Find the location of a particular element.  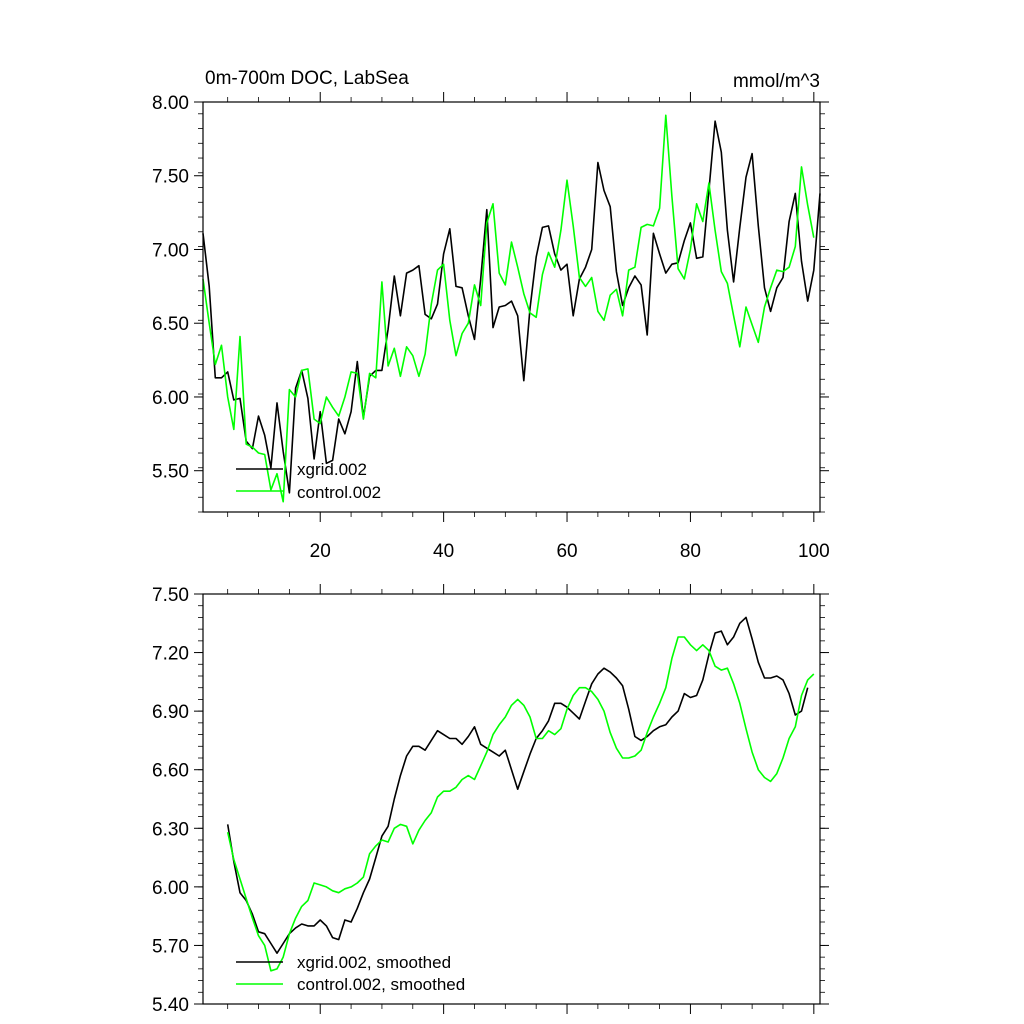

top-ytick-label: 7.50 is located at coordinates (170, 177).